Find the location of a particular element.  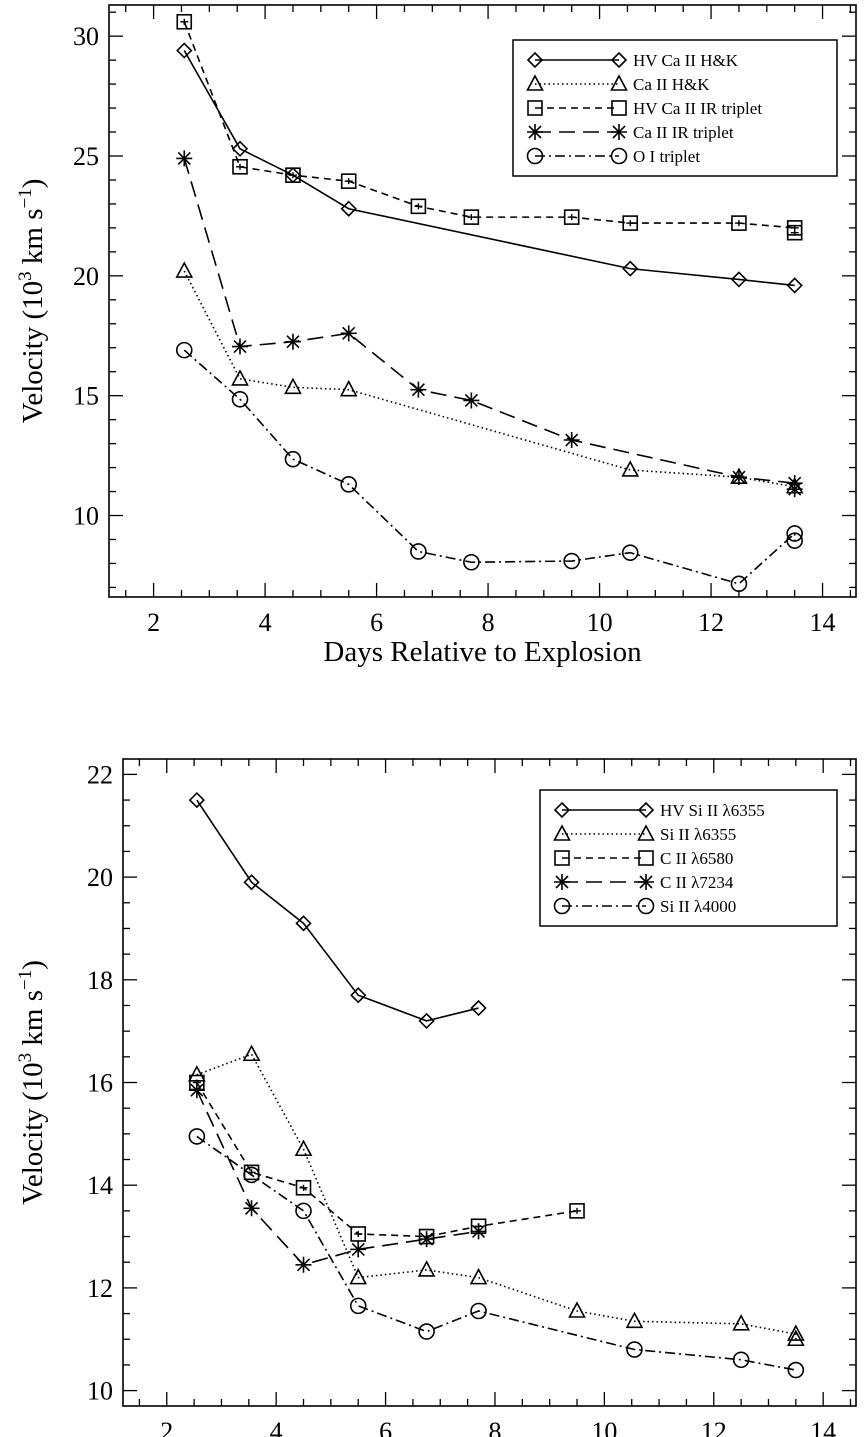

legend-label: Si II λ6355 is located at coordinates (698, 834).